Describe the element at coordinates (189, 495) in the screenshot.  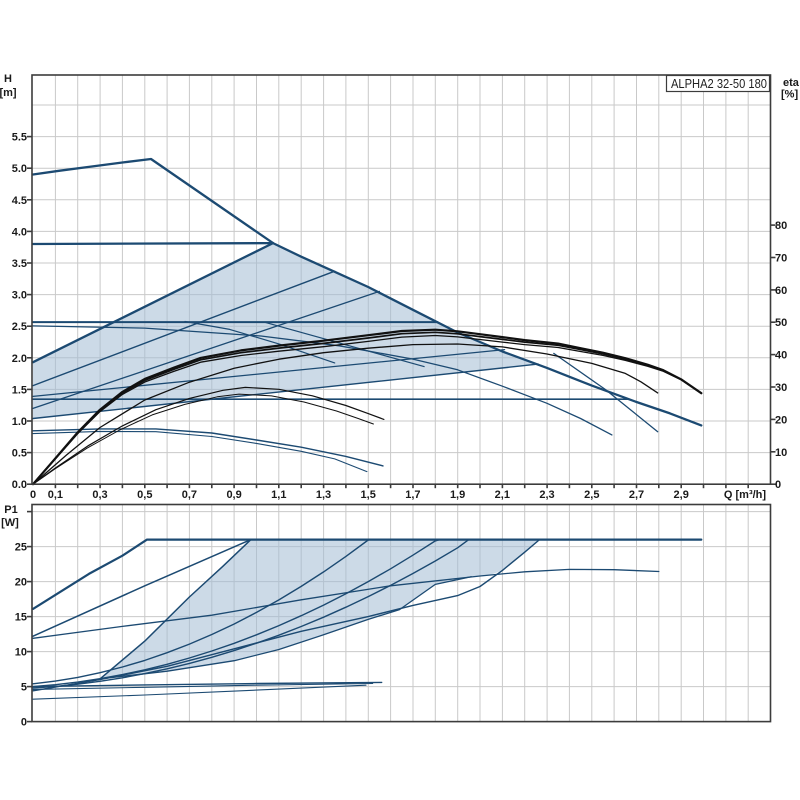
I see `svg-text: 0,7` at that location.